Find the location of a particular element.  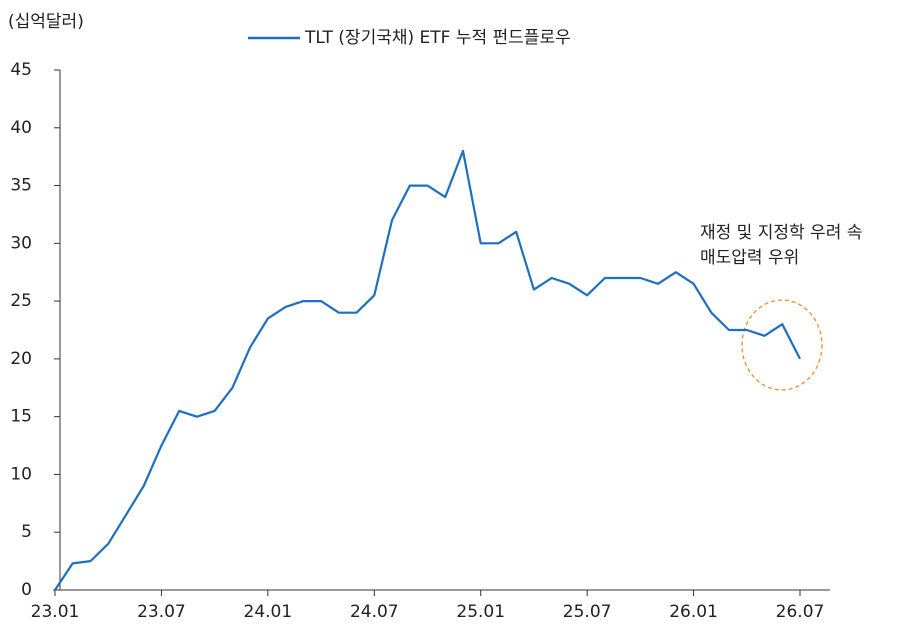

y-tick-label: 10 is located at coordinates (21, 474).